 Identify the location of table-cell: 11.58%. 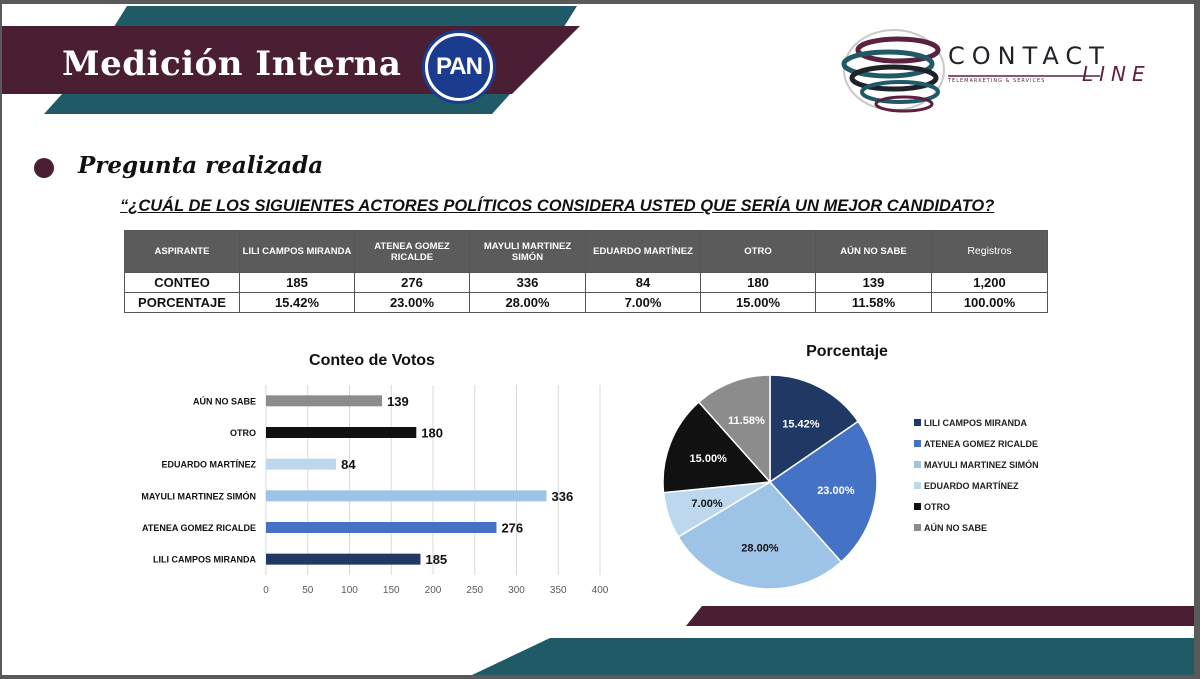
(873, 302).